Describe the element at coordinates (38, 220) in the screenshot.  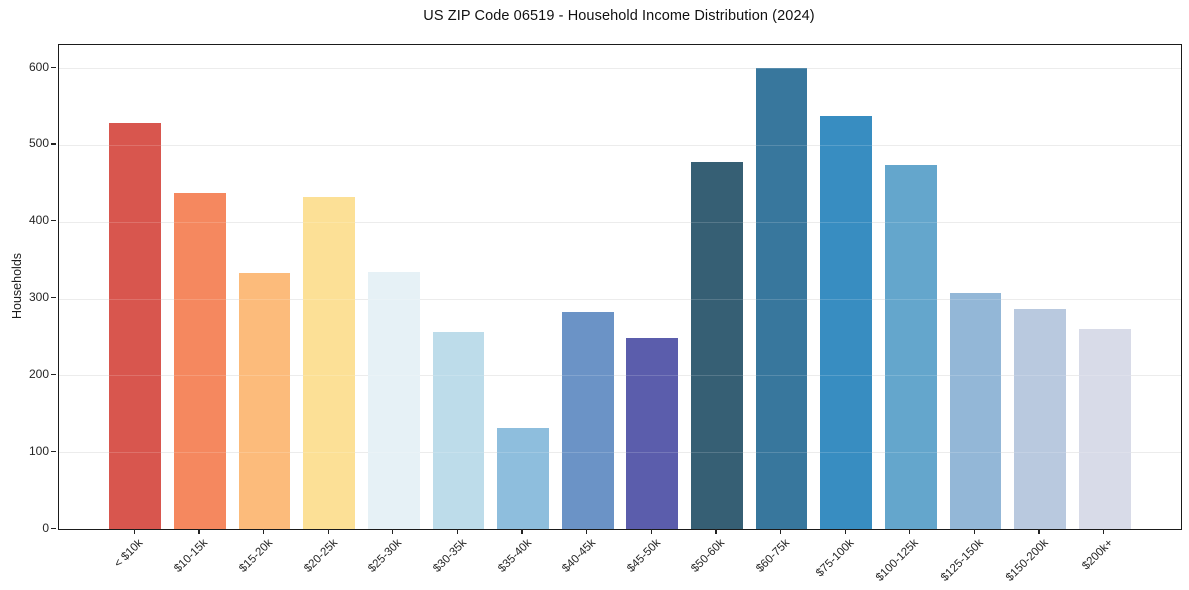
I see `y-tick-label: 400` at that location.